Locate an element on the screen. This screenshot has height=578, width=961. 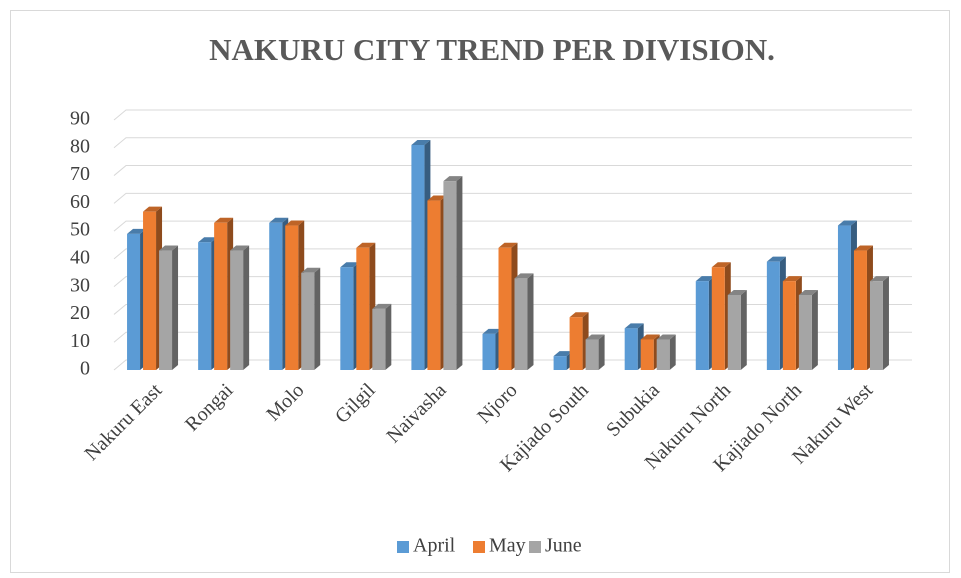
y-tick-label: 20 is located at coordinates (80, 313).